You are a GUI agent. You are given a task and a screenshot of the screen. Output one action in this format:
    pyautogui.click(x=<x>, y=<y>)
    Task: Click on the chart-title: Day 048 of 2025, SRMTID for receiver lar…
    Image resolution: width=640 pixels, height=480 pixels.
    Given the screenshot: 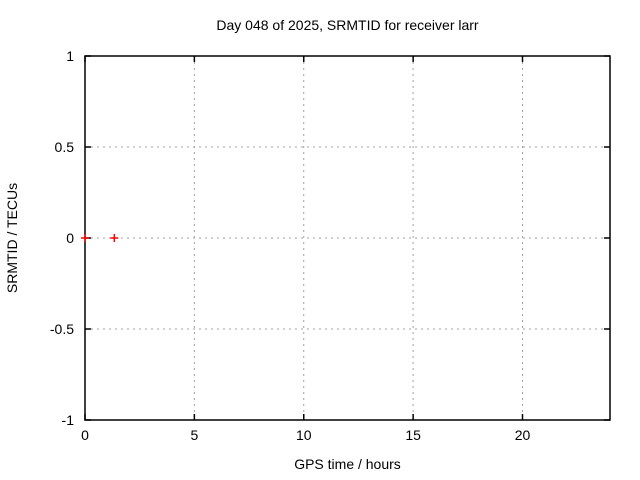 What is the action you would take?
    pyautogui.click(x=347, y=25)
    